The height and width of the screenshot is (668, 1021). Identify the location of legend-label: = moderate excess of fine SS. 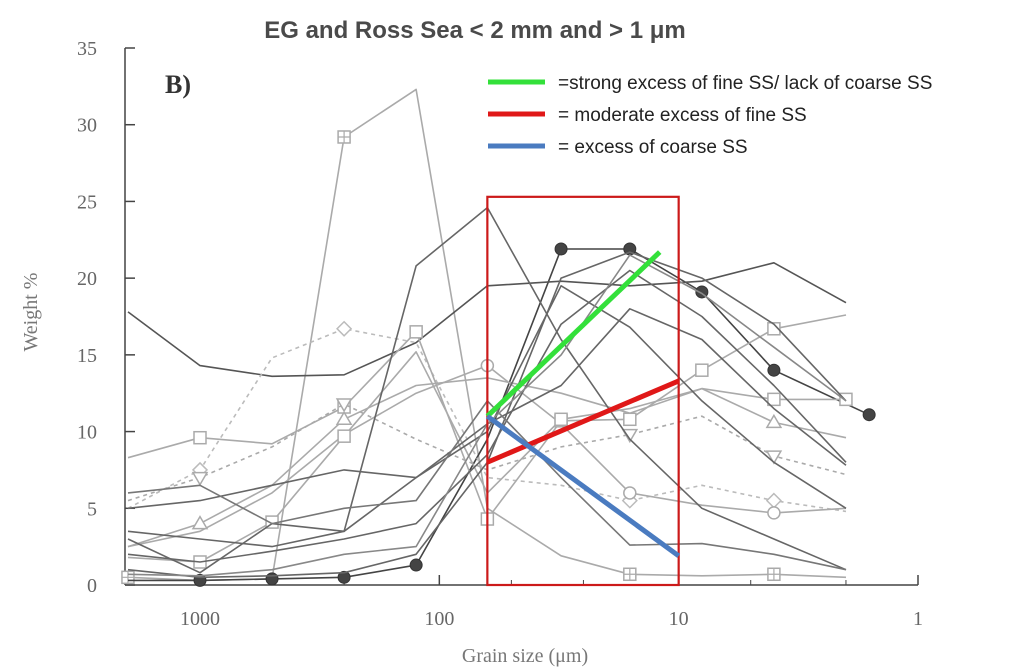
(682, 115).